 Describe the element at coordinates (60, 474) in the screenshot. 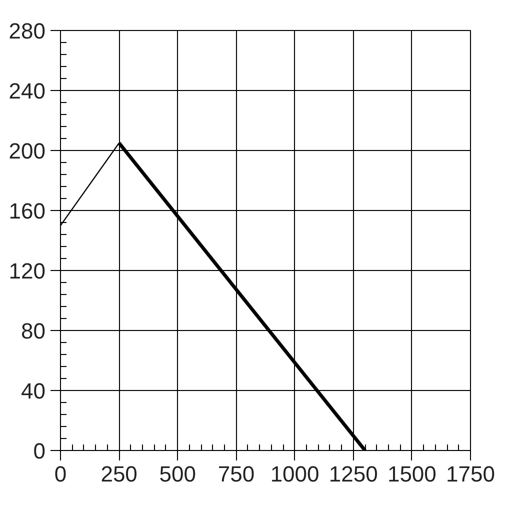

I see `x-tick-label: 0` at that location.